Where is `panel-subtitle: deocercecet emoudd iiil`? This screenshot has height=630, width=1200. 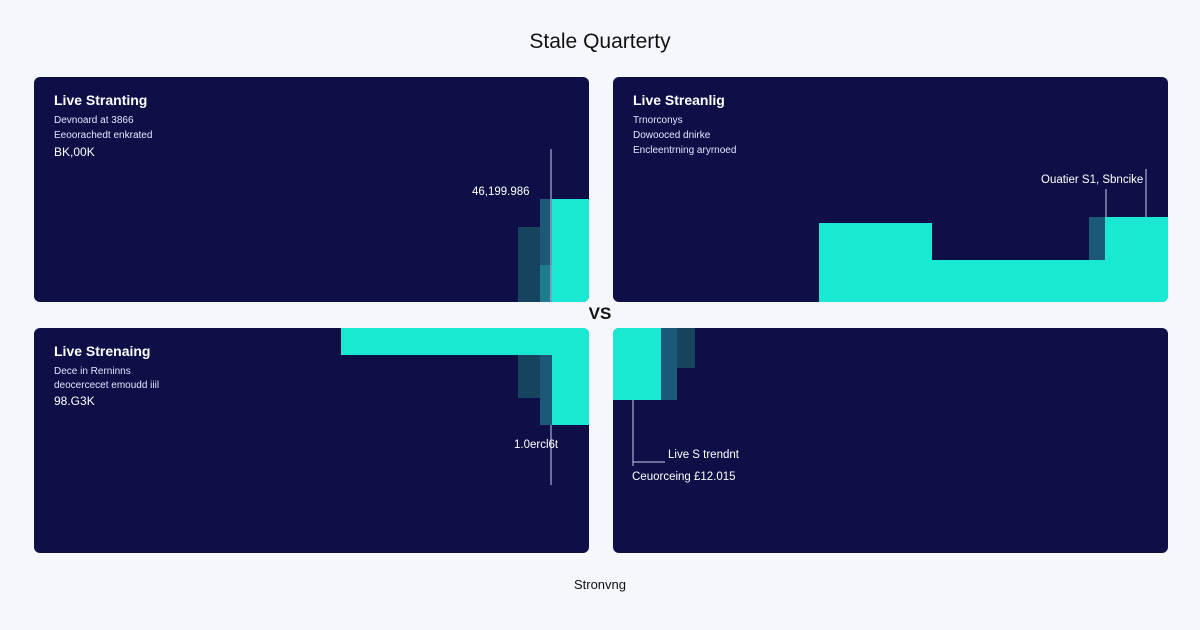
panel-subtitle: deocercecet emoudd iiil is located at coordinates (107, 385).